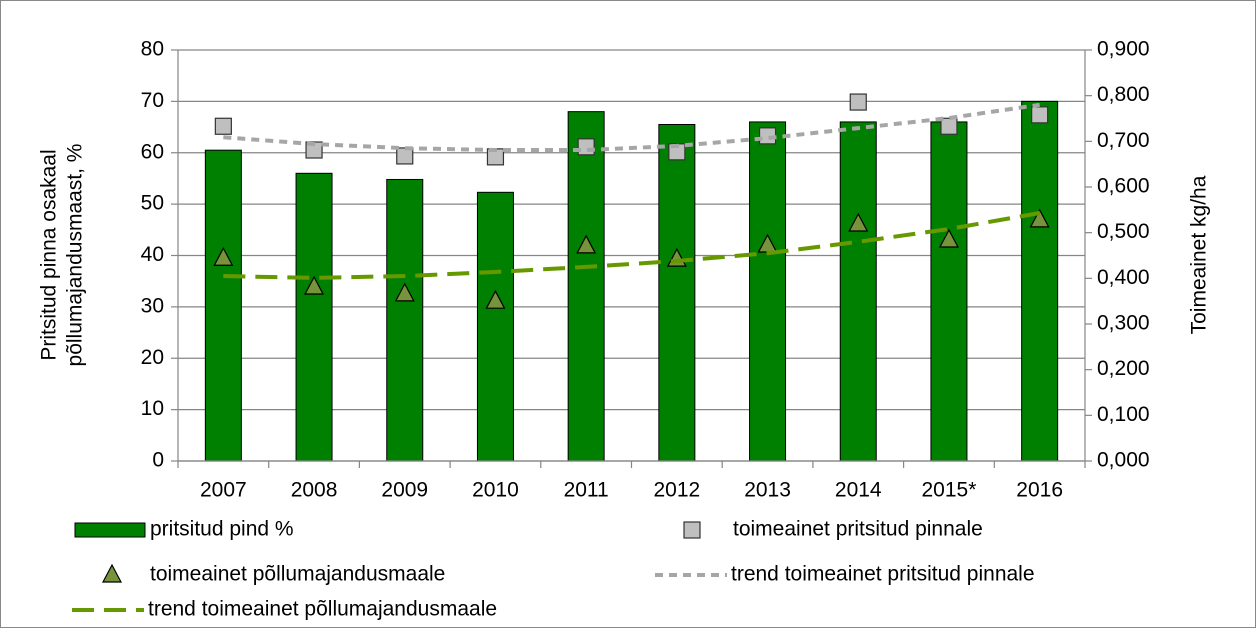 Image resolution: width=1256 pixels, height=628 pixels. What do you see at coordinates (1199, 254) in the screenshot?
I see `y2-axis-label: Toimeainet kg/ha` at bounding box center [1199, 254].